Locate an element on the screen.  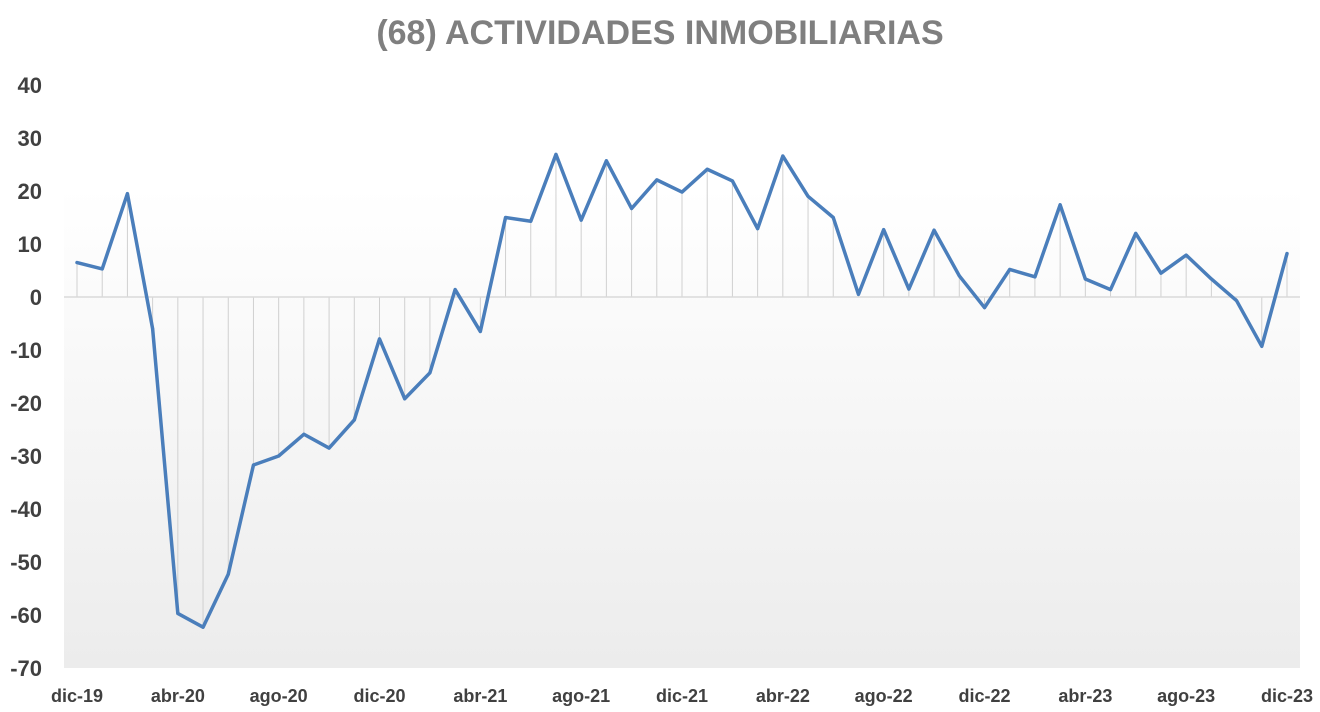
y-tick-label: 20 is located at coordinates (30, 191).